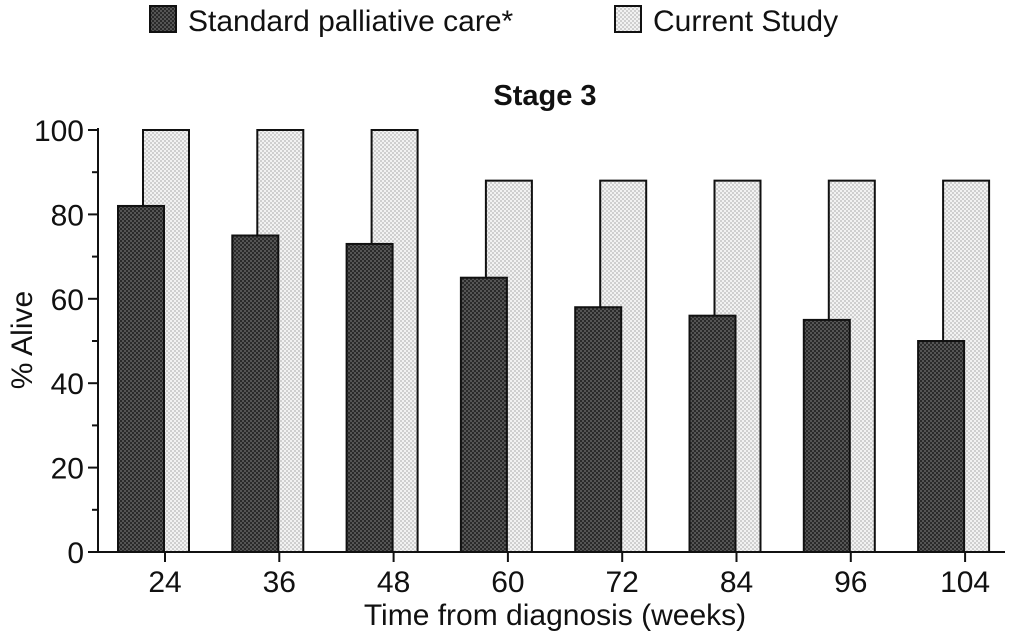 Image resolution: width=1015 pixels, height=640 pixels. I want to click on x-tick-label: 96, so click(850, 582).